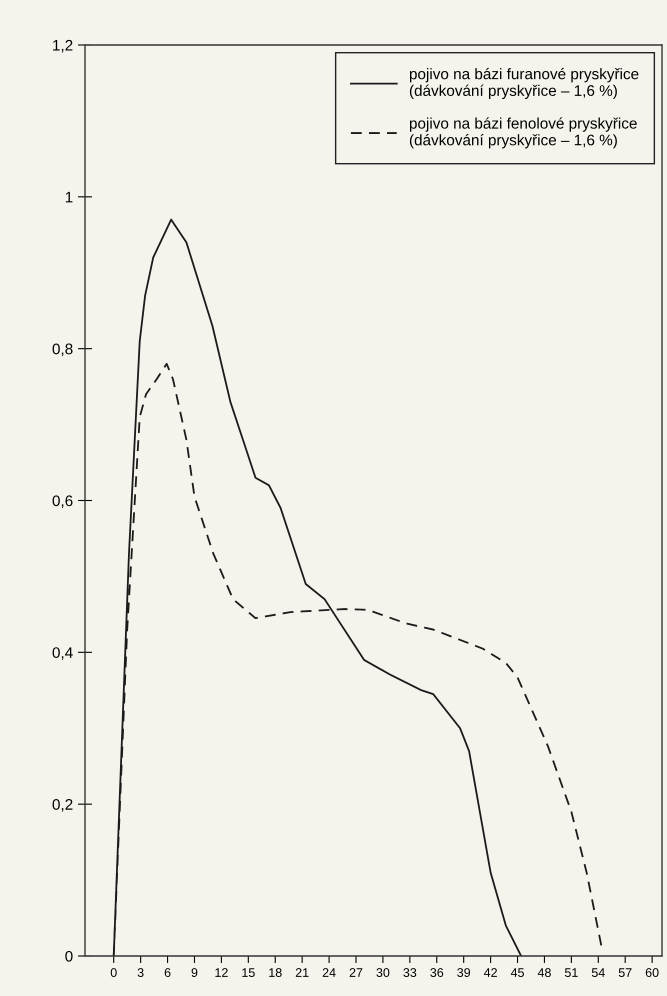  I want to click on x-tick-label: 39, so click(463, 972).